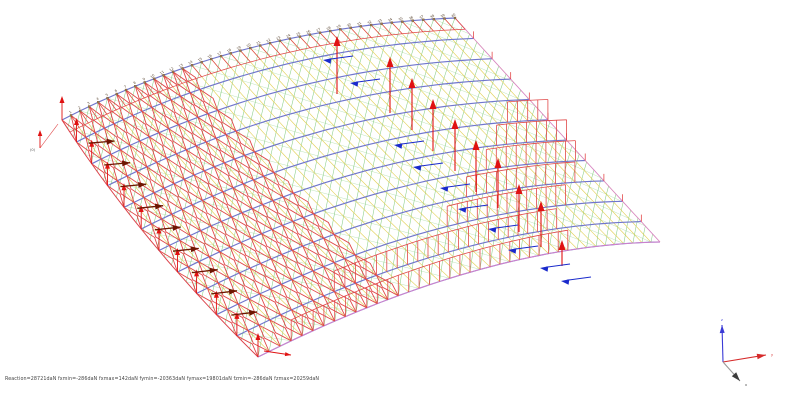 The height and width of the screenshot is (418, 800). I want to click on edge-node-label: 3, so click(88, 103).